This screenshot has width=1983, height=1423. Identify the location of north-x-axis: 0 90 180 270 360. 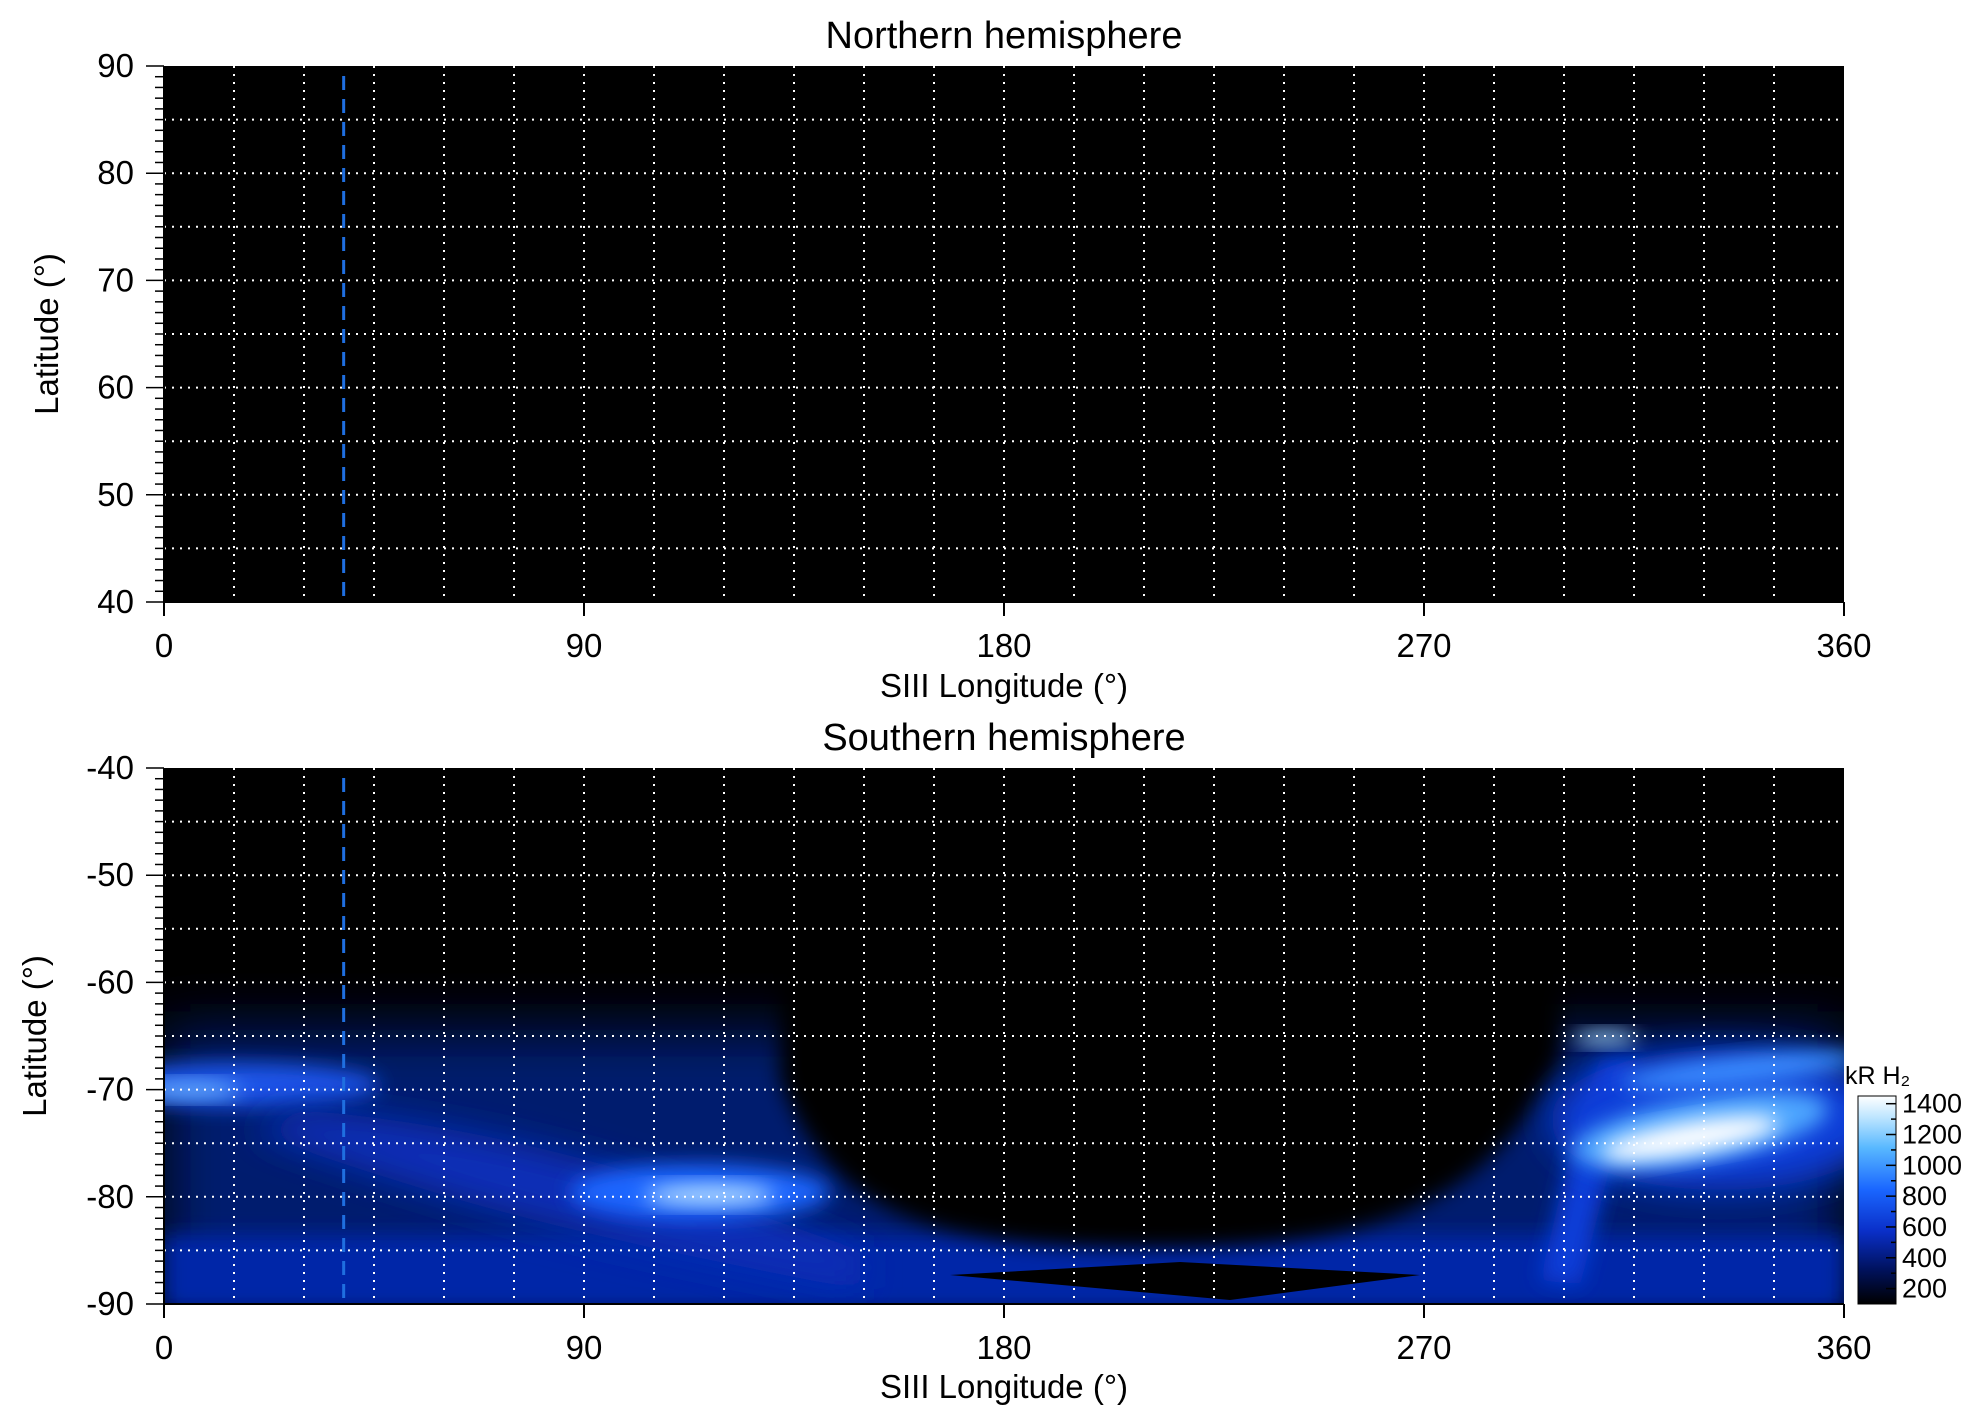
(1013, 632).